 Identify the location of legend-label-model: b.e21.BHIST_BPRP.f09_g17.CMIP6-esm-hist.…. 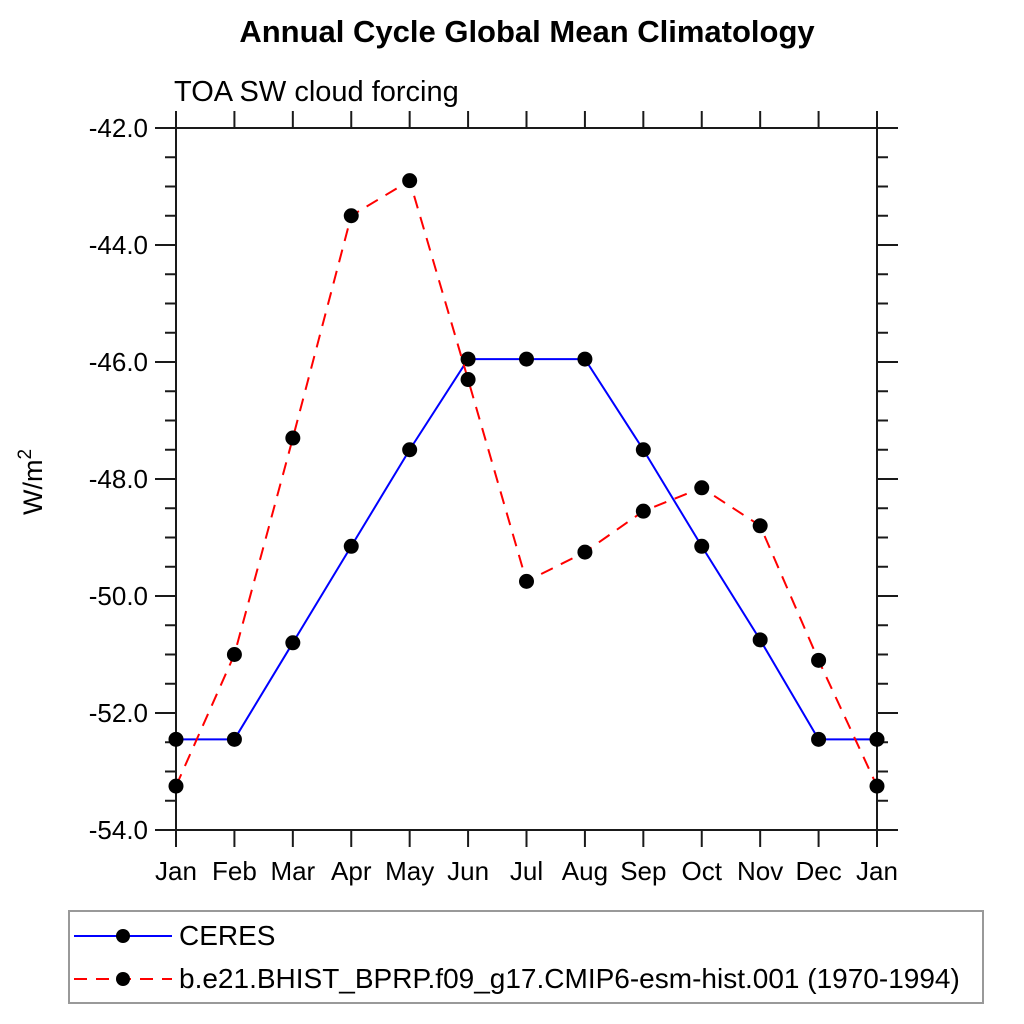
(569, 978).